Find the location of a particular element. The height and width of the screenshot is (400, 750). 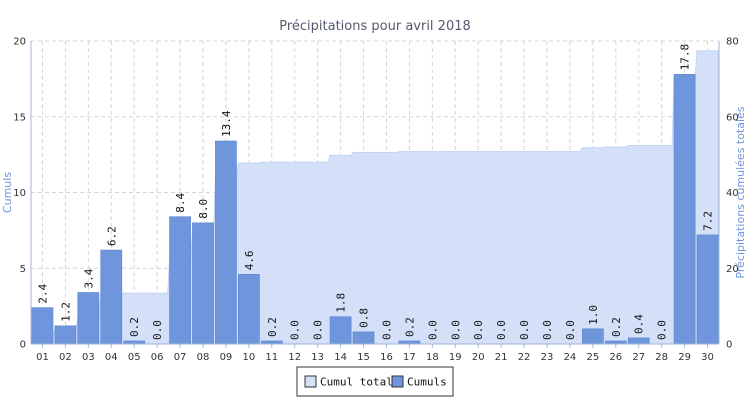

x-tick-26: 26 is located at coordinates (615, 357).